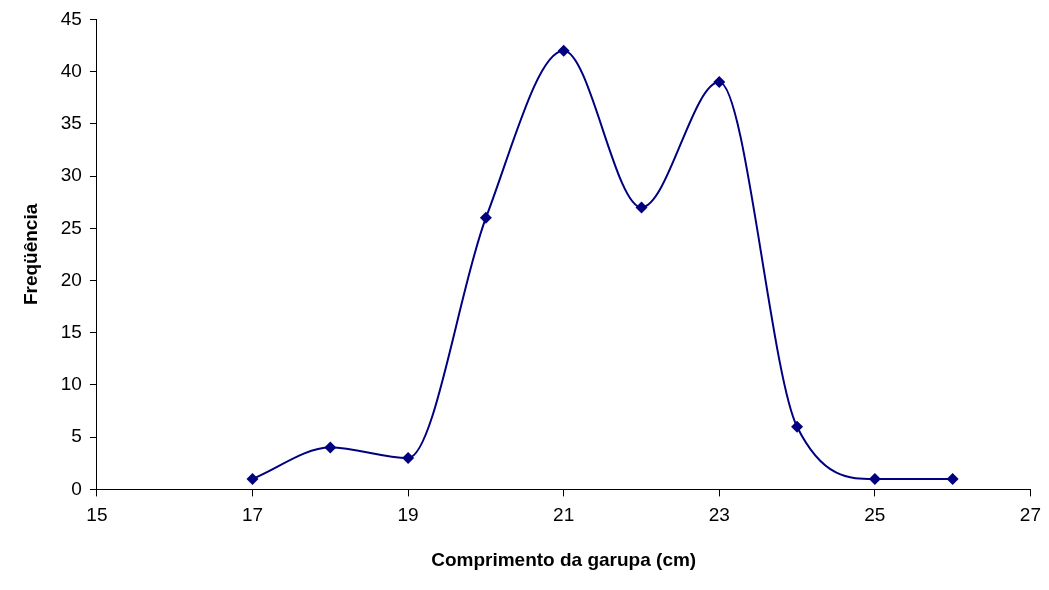  I want to click on y-tick-label: 45, so click(71, 18).